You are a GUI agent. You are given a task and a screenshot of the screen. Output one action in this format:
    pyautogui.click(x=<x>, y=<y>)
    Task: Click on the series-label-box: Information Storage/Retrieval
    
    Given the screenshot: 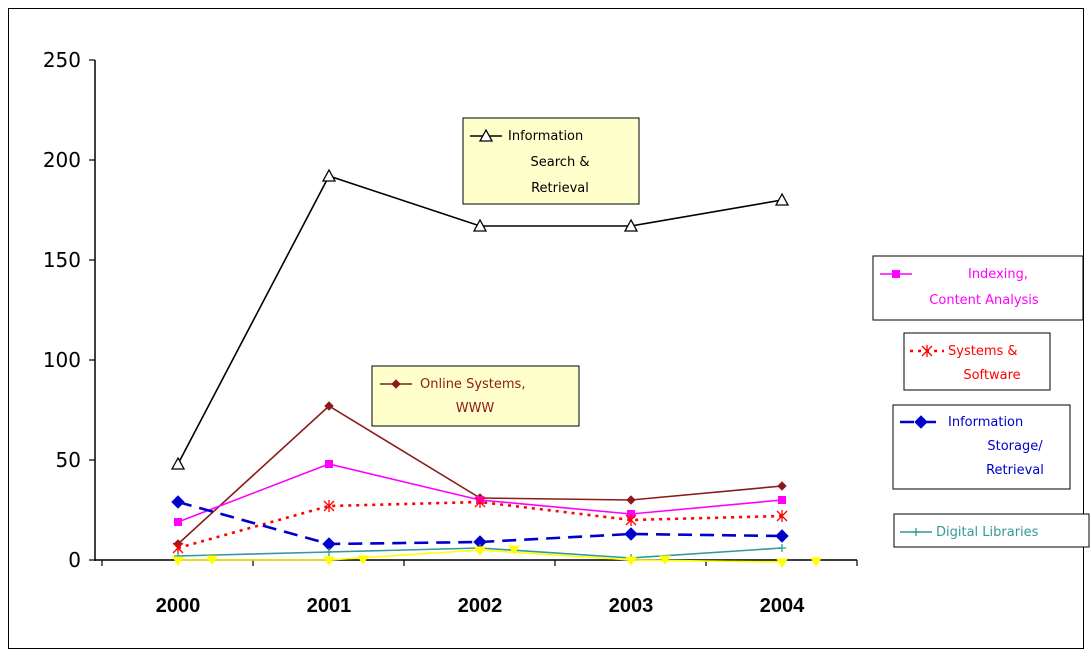 What is the action you would take?
    pyautogui.click(x=981, y=447)
    